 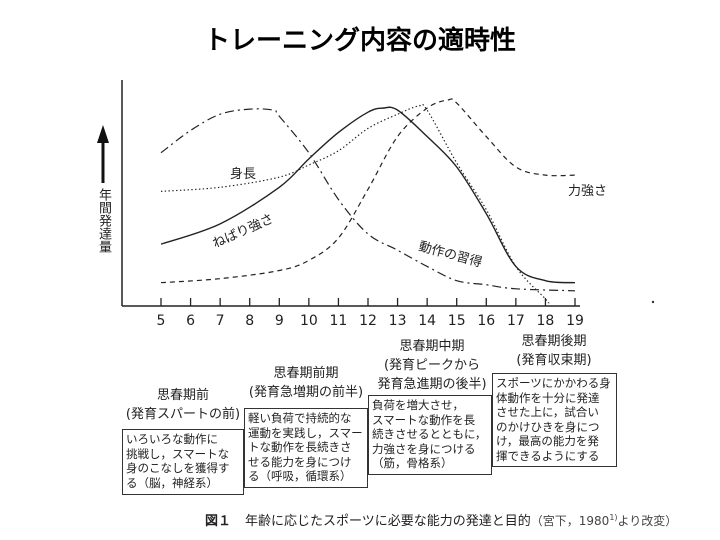 What do you see at coordinates (339, 321) in the screenshot?
I see `x-tick-label: 11` at bounding box center [339, 321].